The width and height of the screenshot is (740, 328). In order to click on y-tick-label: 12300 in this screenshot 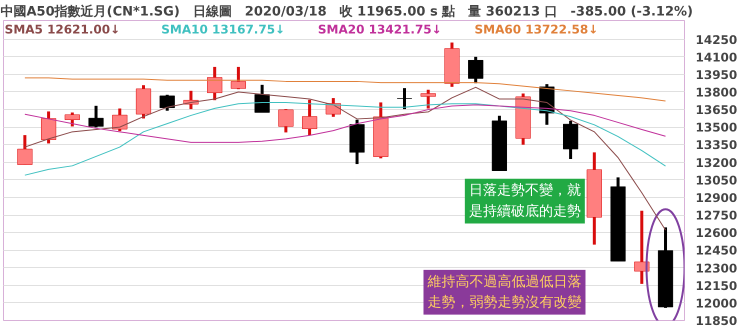, I will do `click(717, 268)`.